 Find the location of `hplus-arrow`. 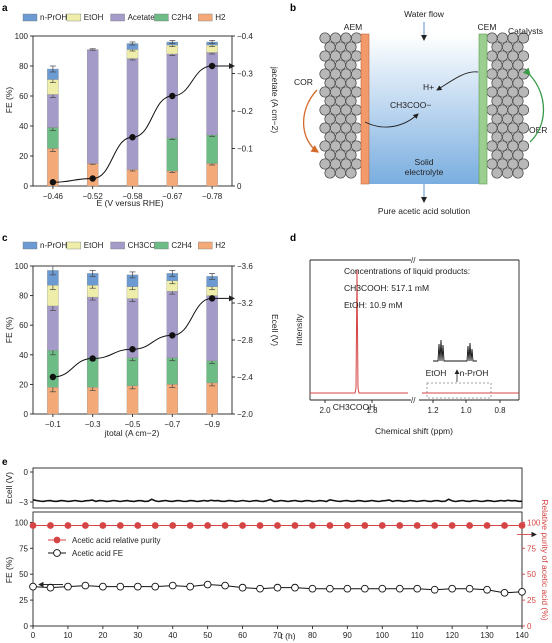

hplus-arrow is located at coordinates (457, 81).